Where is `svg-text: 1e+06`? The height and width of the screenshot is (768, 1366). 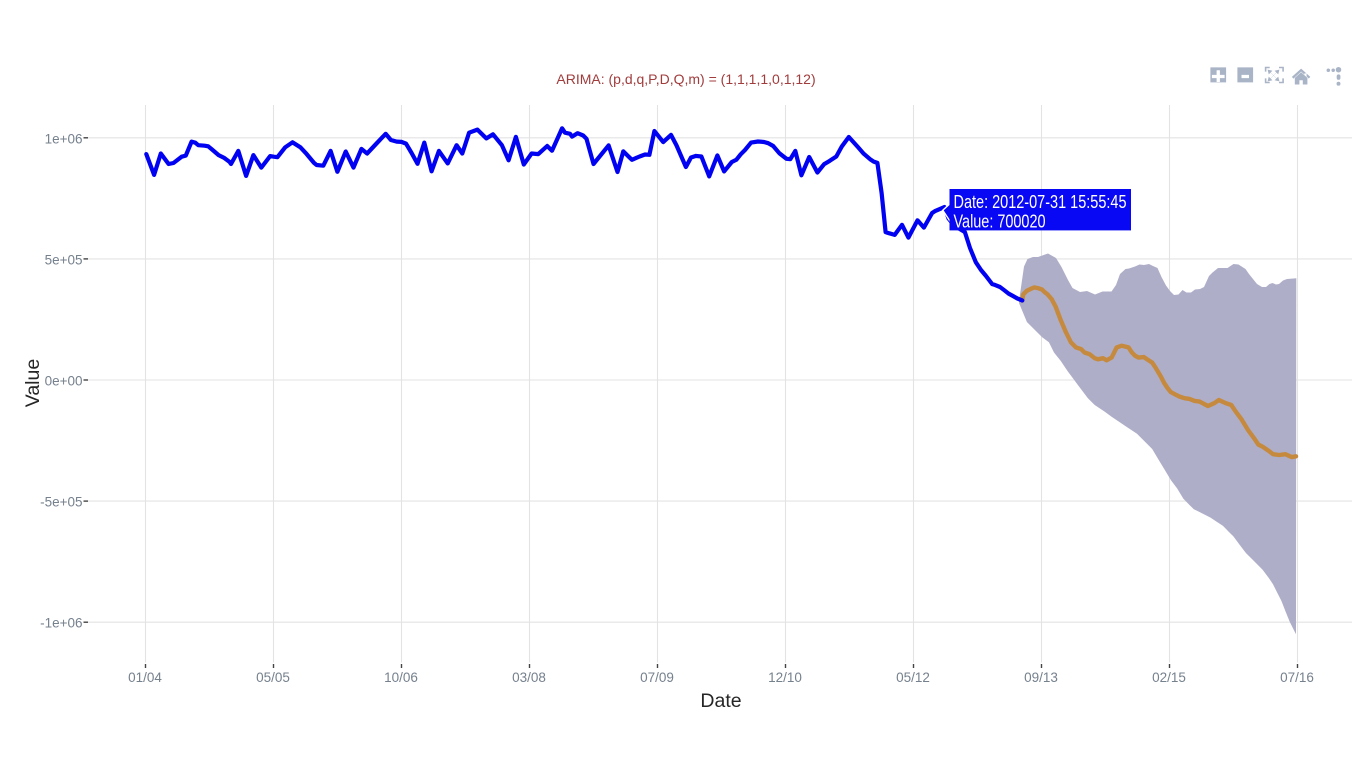 svg-text: 1e+06 is located at coordinates (64, 138).